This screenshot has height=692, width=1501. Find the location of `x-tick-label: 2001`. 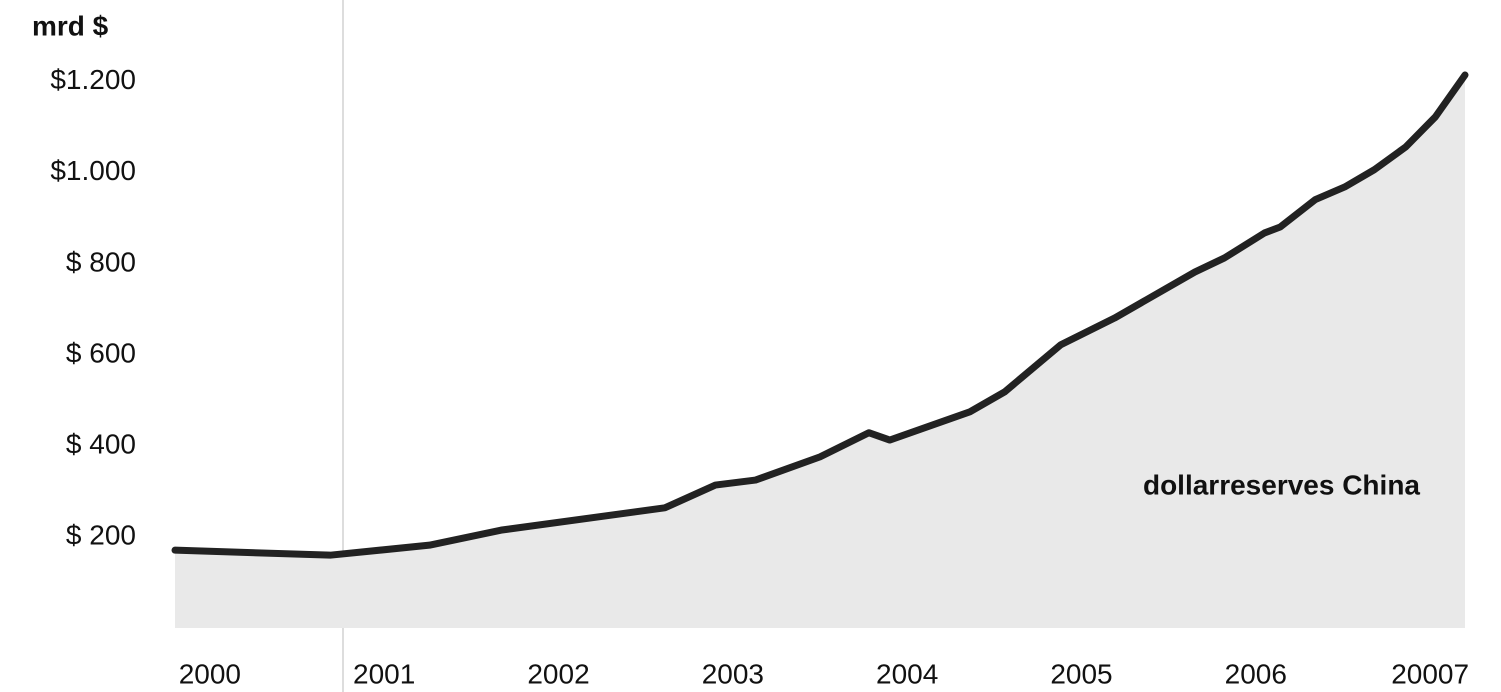

x-tick-label: 2001 is located at coordinates (384, 673).